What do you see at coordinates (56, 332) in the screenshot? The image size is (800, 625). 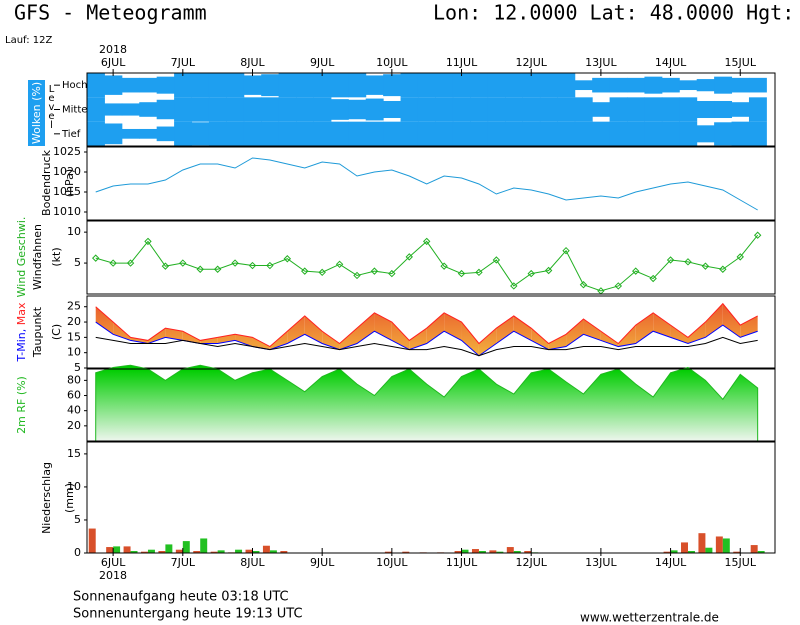 I see `y-unit: (C)` at bounding box center [56, 332].